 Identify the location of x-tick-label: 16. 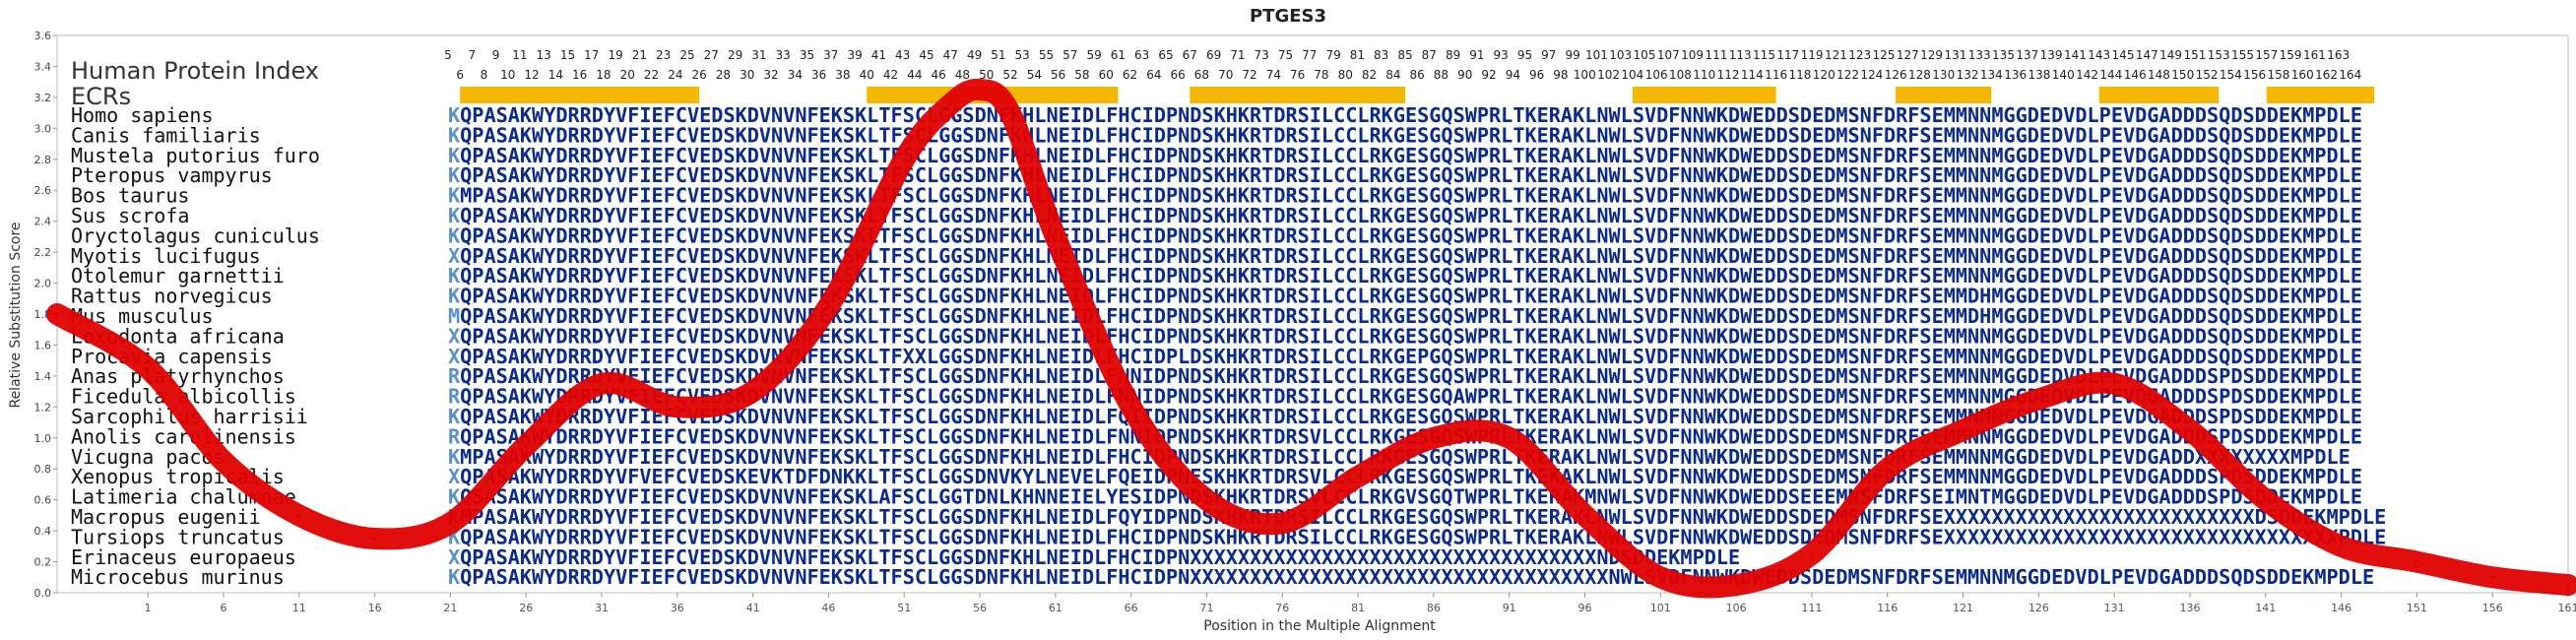
(375, 608).